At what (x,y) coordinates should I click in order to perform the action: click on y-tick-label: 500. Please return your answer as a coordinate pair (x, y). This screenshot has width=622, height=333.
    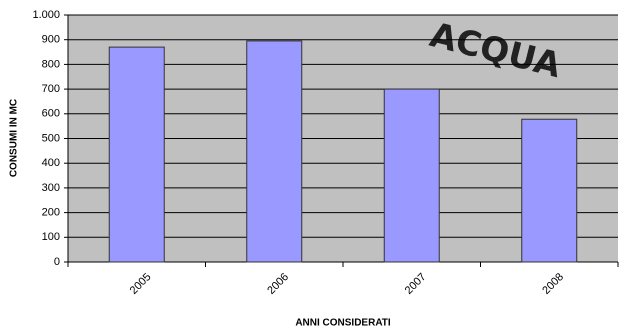
    Looking at the image, I should click on (51, 138).